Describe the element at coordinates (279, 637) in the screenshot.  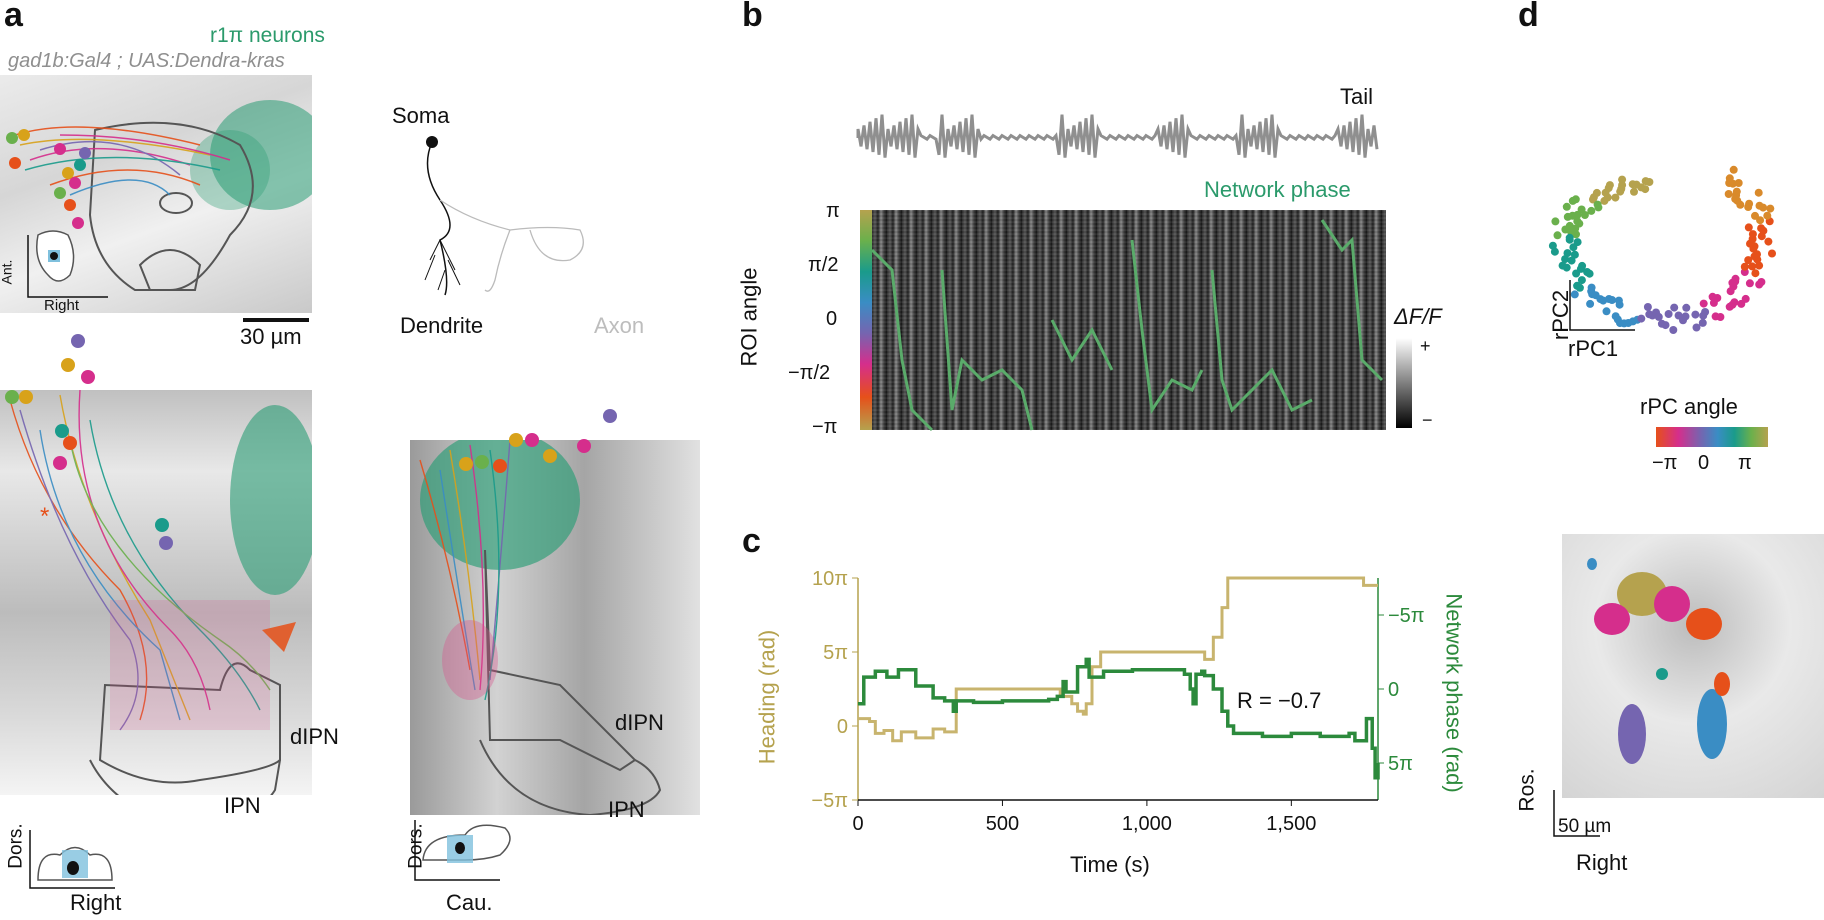
I see `orange-arrowhead` at that location.